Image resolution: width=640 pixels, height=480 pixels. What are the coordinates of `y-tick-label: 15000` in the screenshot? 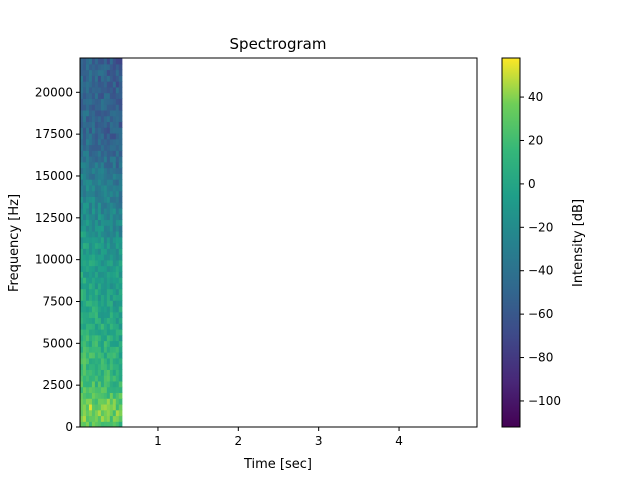 It's located at (54, 176).